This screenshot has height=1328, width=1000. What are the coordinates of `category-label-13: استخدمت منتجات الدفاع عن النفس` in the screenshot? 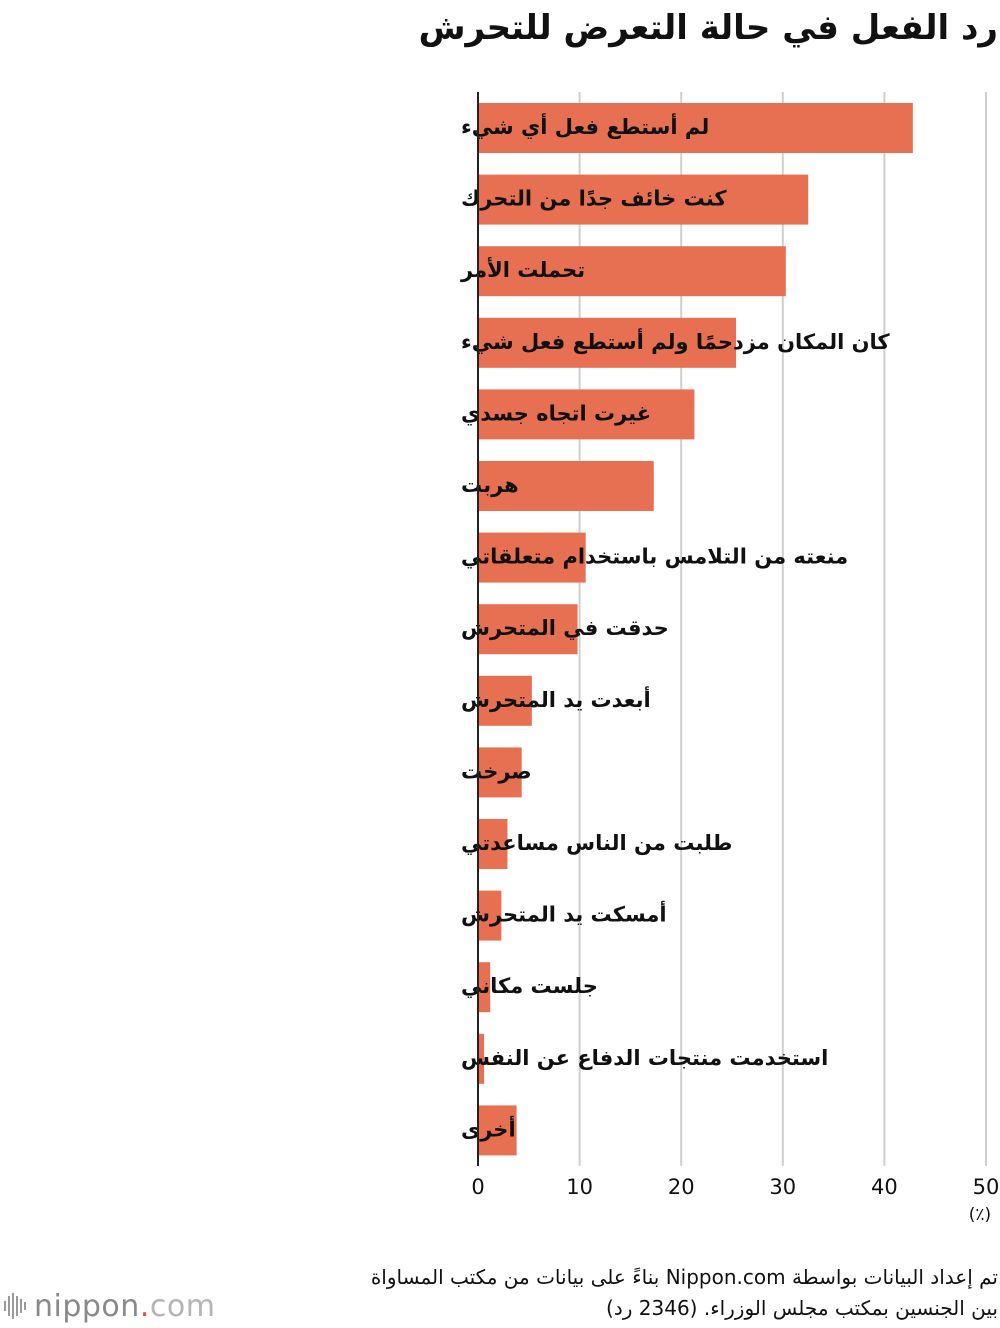 It's located at (644, 1058).